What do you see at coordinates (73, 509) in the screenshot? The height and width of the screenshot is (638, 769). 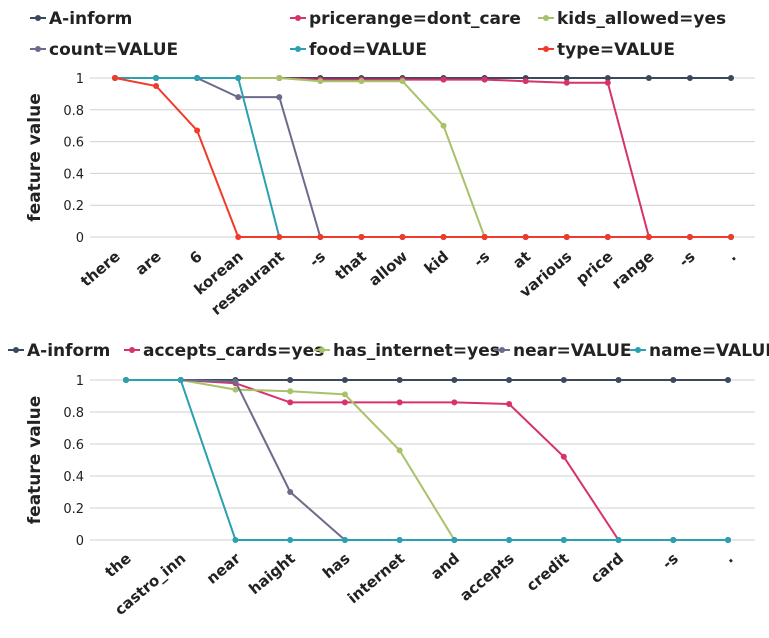 I see `y-tick-label: 0.2` at bounding box center [73, 509].